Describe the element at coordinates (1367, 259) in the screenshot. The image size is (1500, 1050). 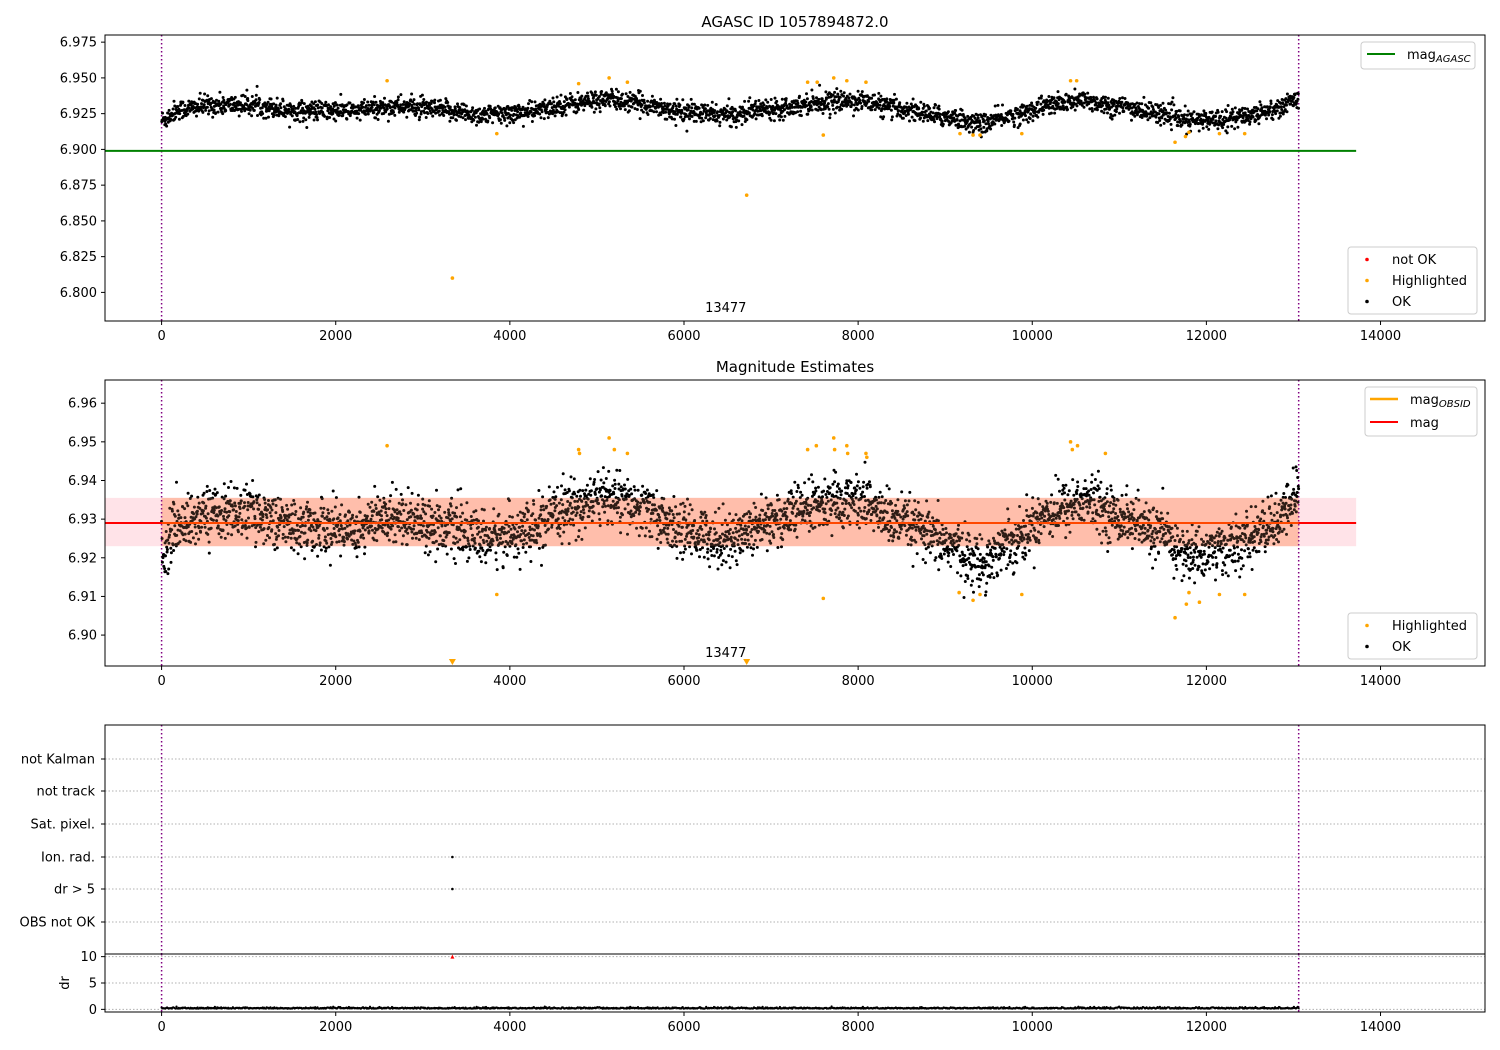
I see `legend-not-ok-marker` at that location.